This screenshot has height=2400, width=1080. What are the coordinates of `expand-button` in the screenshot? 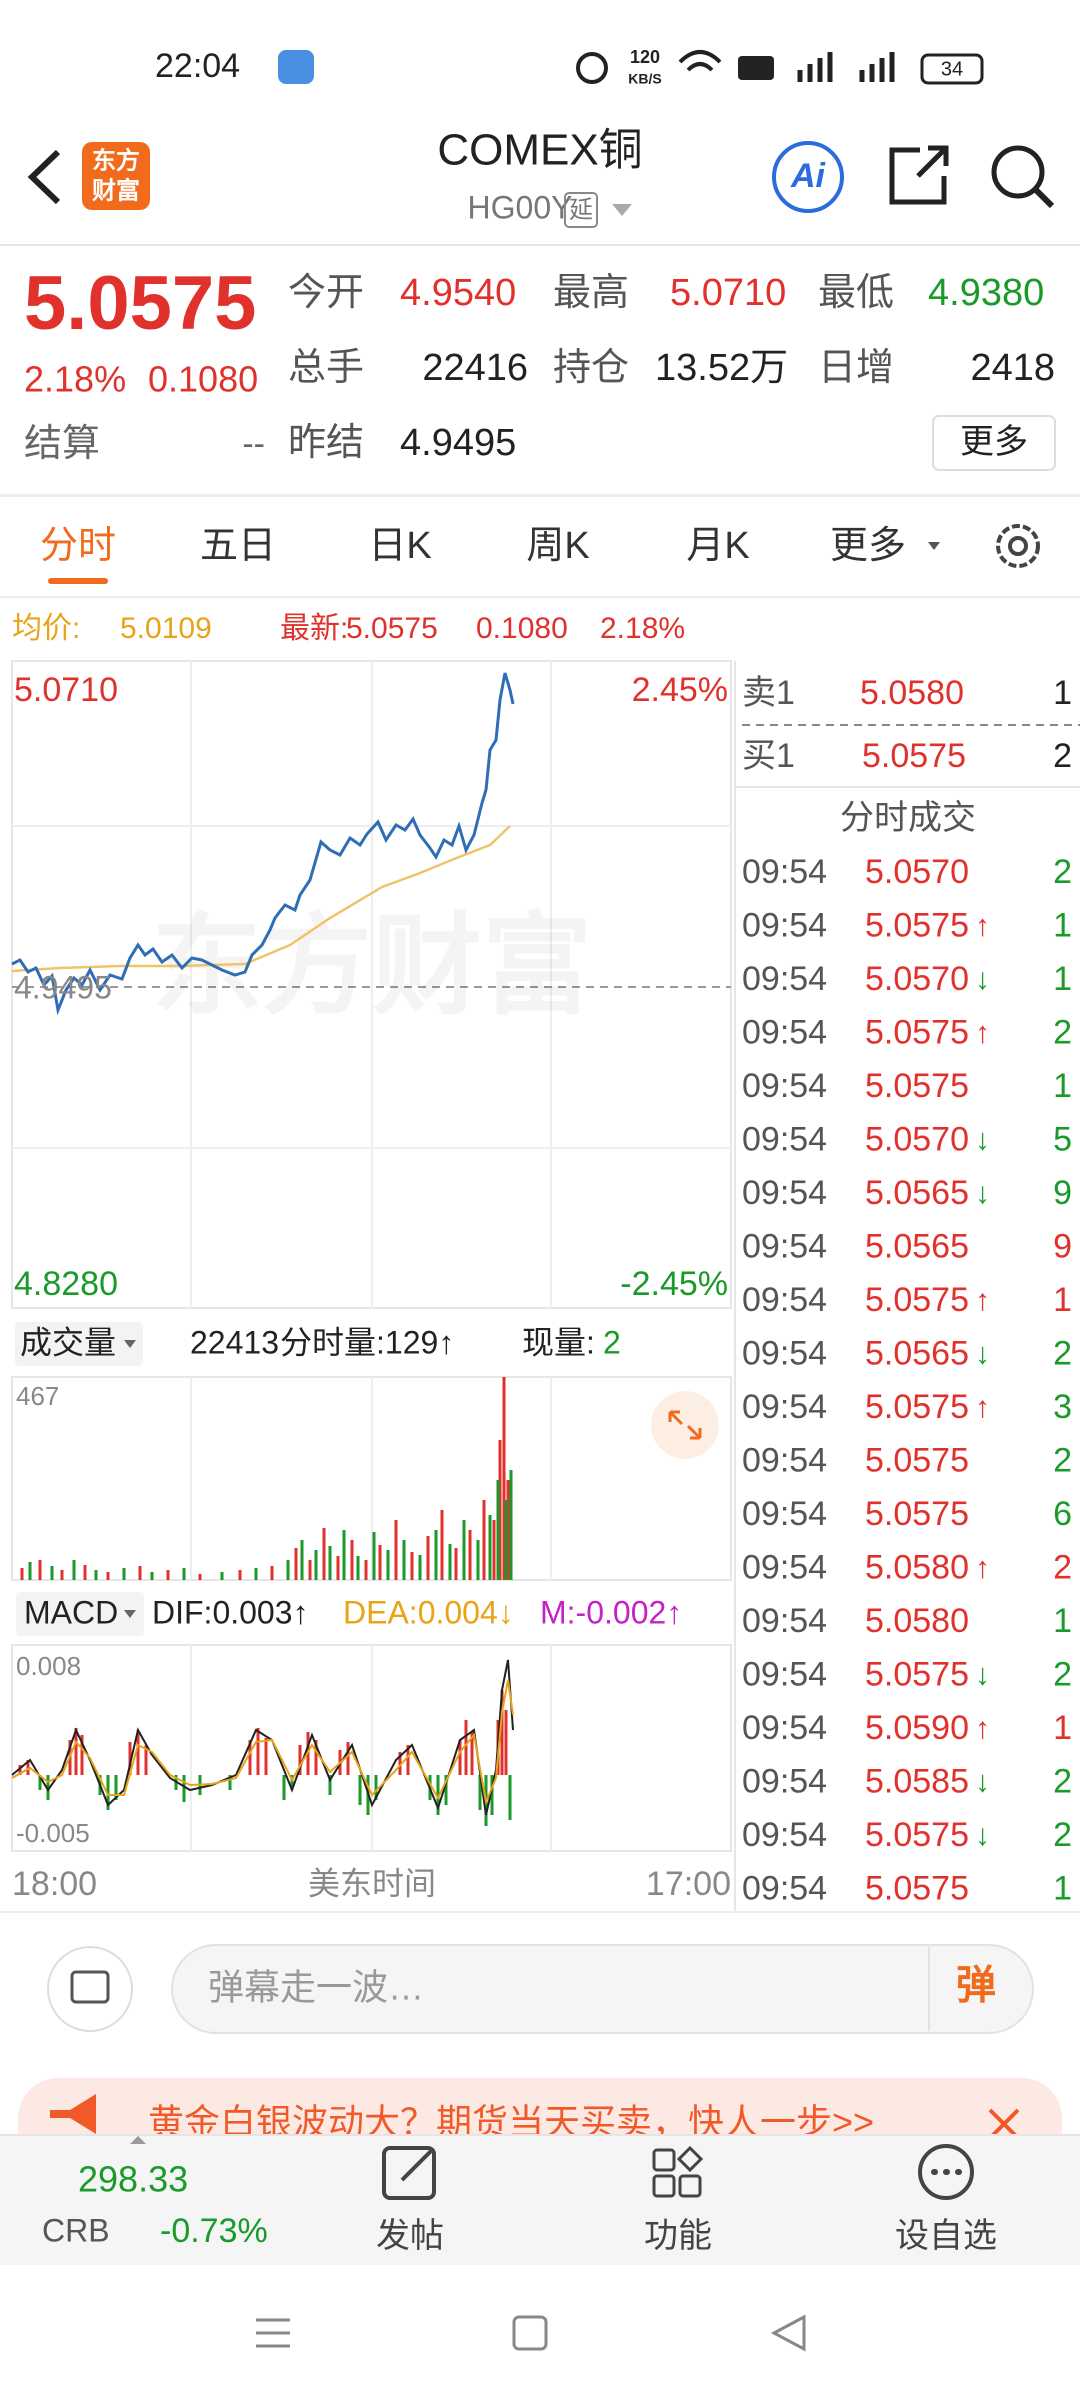 It's located at (685, 1425).